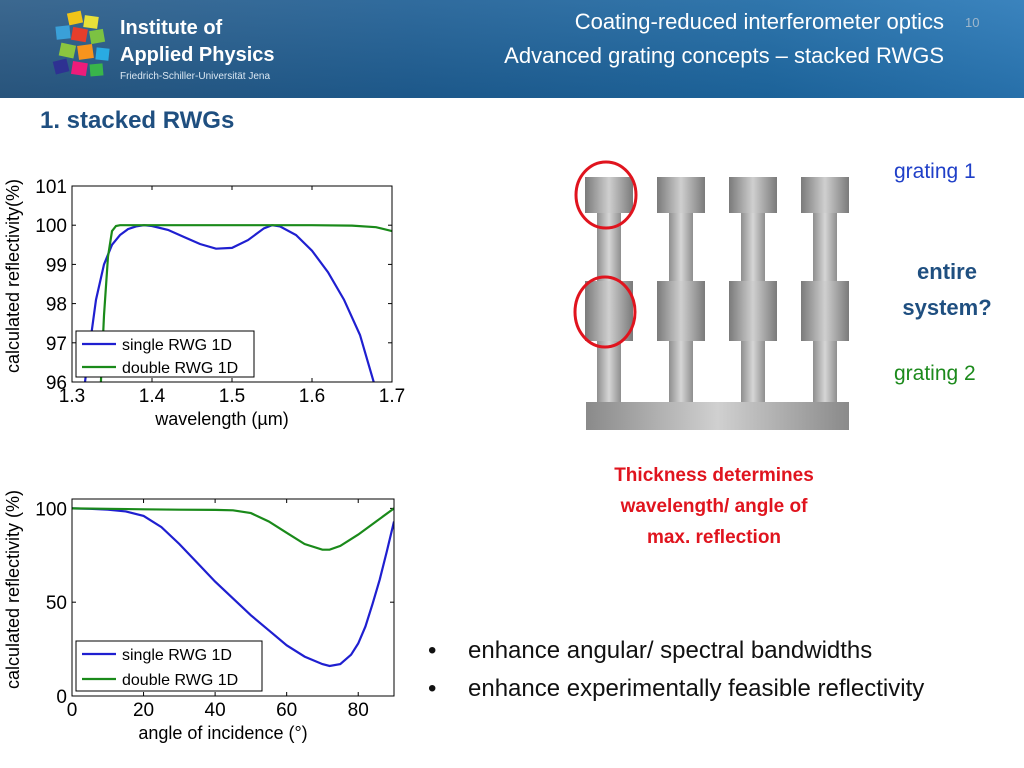 This screenshot has width=1024, height=768. I want to click on bullet-item: • enhance angular/ spectral bandwidths, so click(676, 651).